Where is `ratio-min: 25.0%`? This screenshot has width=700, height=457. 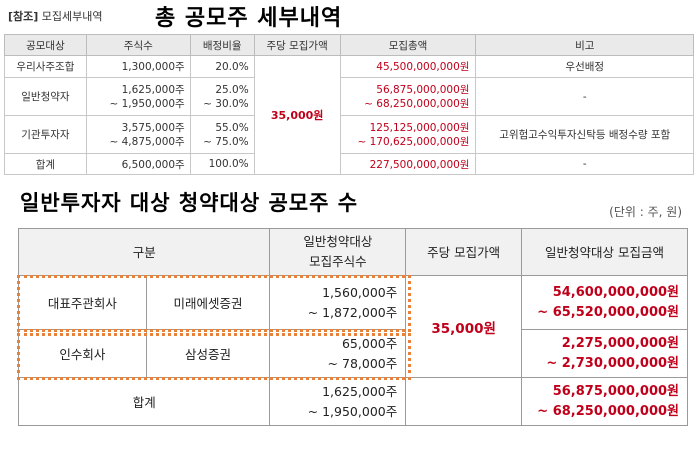 ratio-min: 25.0% is located at coordinates (232, 89).